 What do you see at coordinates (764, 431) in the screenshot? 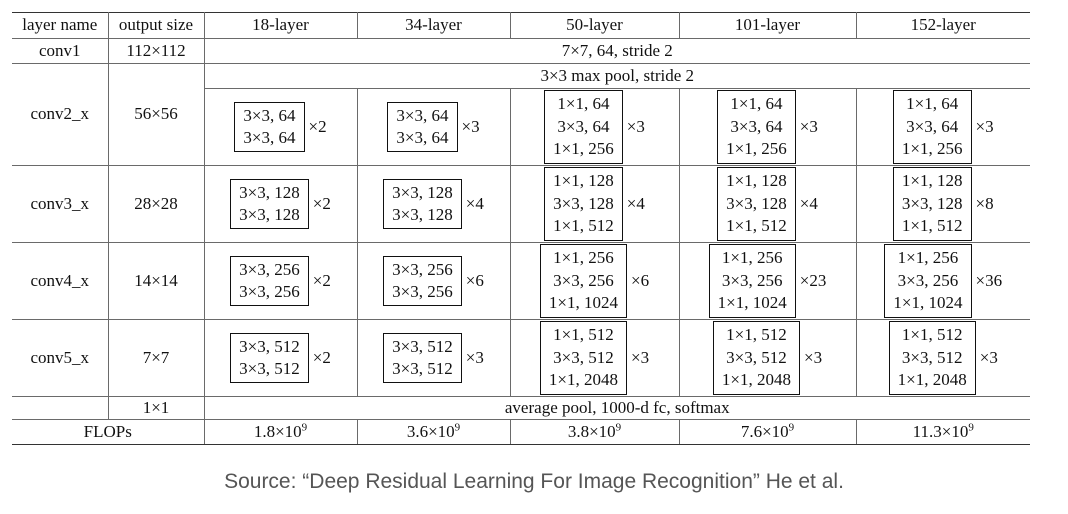
I see `flops-mantissa: 7.6×10` at bounding box center [764, 431].